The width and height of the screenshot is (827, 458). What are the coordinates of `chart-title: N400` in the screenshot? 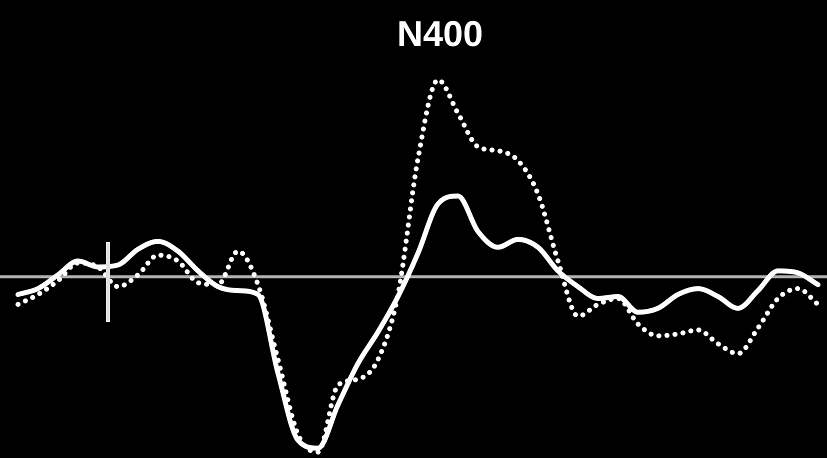 It's located at (440, 33).